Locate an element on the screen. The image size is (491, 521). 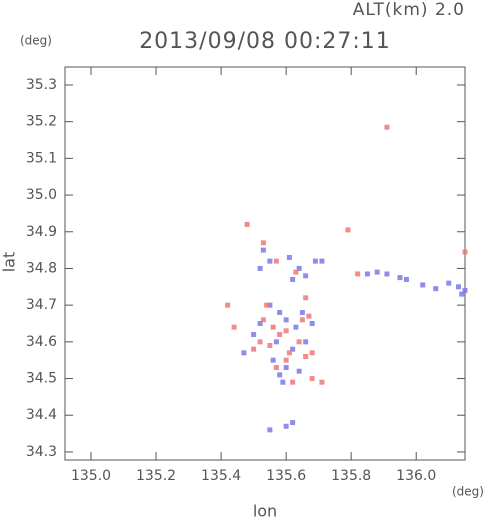
y-tick-label: 34.9 is located at coordinates (41, 232).